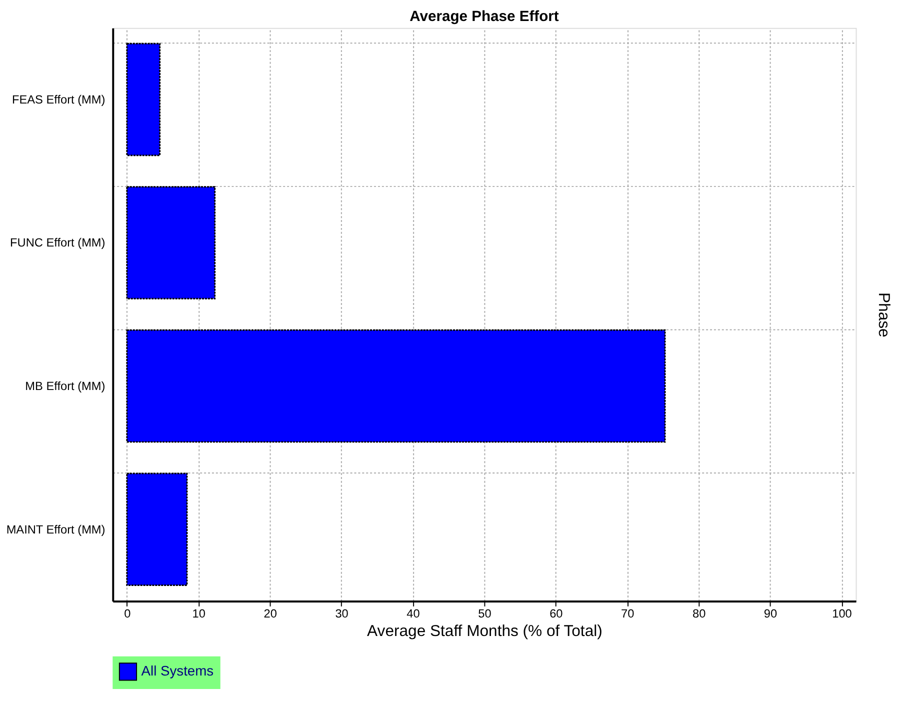 Image resolution: width=921 pixels, height=705 pixels. Describe the element at coordinates (177, 670) in the screenshot. I see `legend-label: All Systems` at that location.